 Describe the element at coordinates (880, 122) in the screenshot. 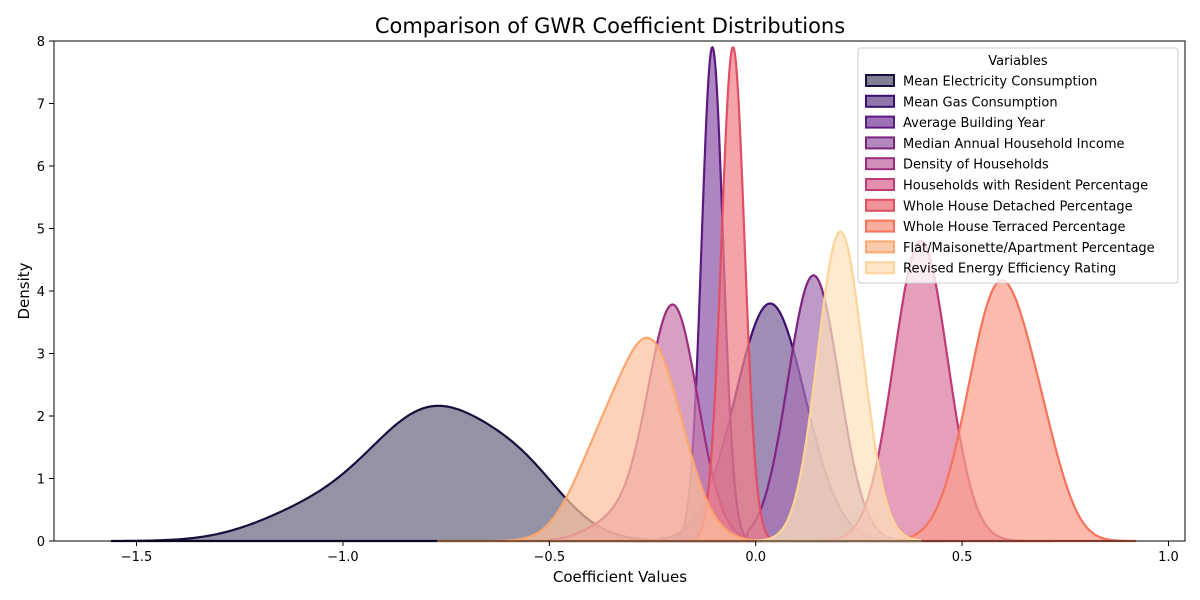

I see `legend-swatch-average-building-year` at that location.